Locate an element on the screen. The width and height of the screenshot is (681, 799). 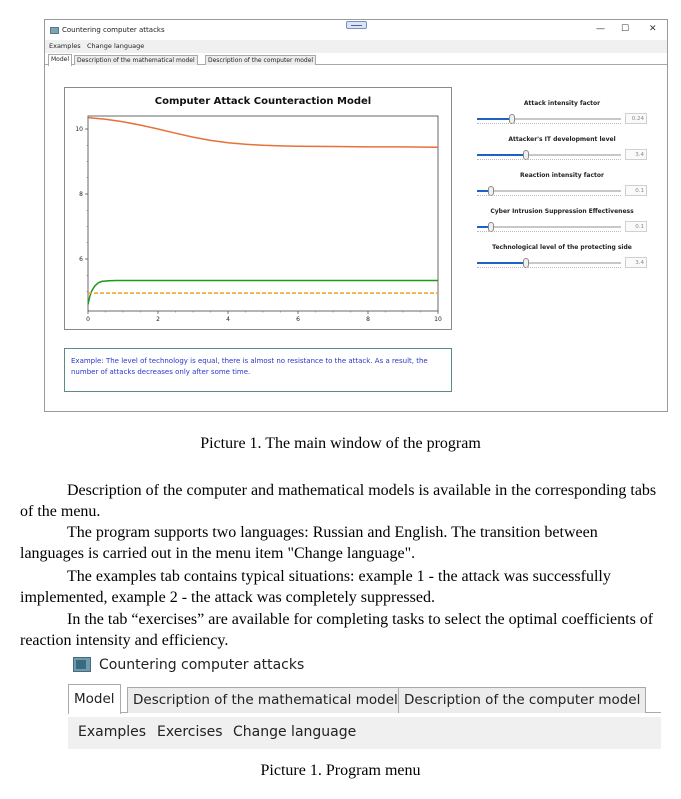
caption-program-menu: Picture 1. Program menu is located at coordinates (340, 770).